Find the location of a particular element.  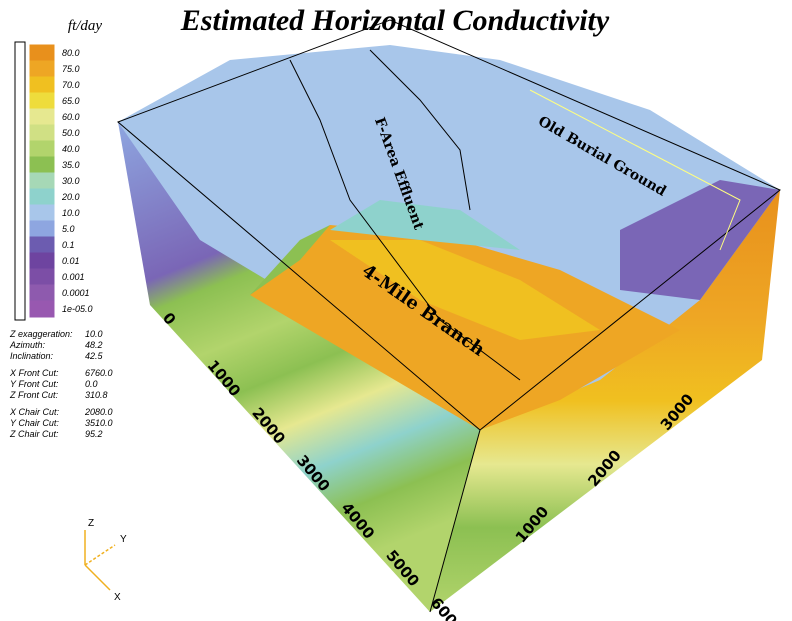

axis-label: X is located at coordinates (117, 597).